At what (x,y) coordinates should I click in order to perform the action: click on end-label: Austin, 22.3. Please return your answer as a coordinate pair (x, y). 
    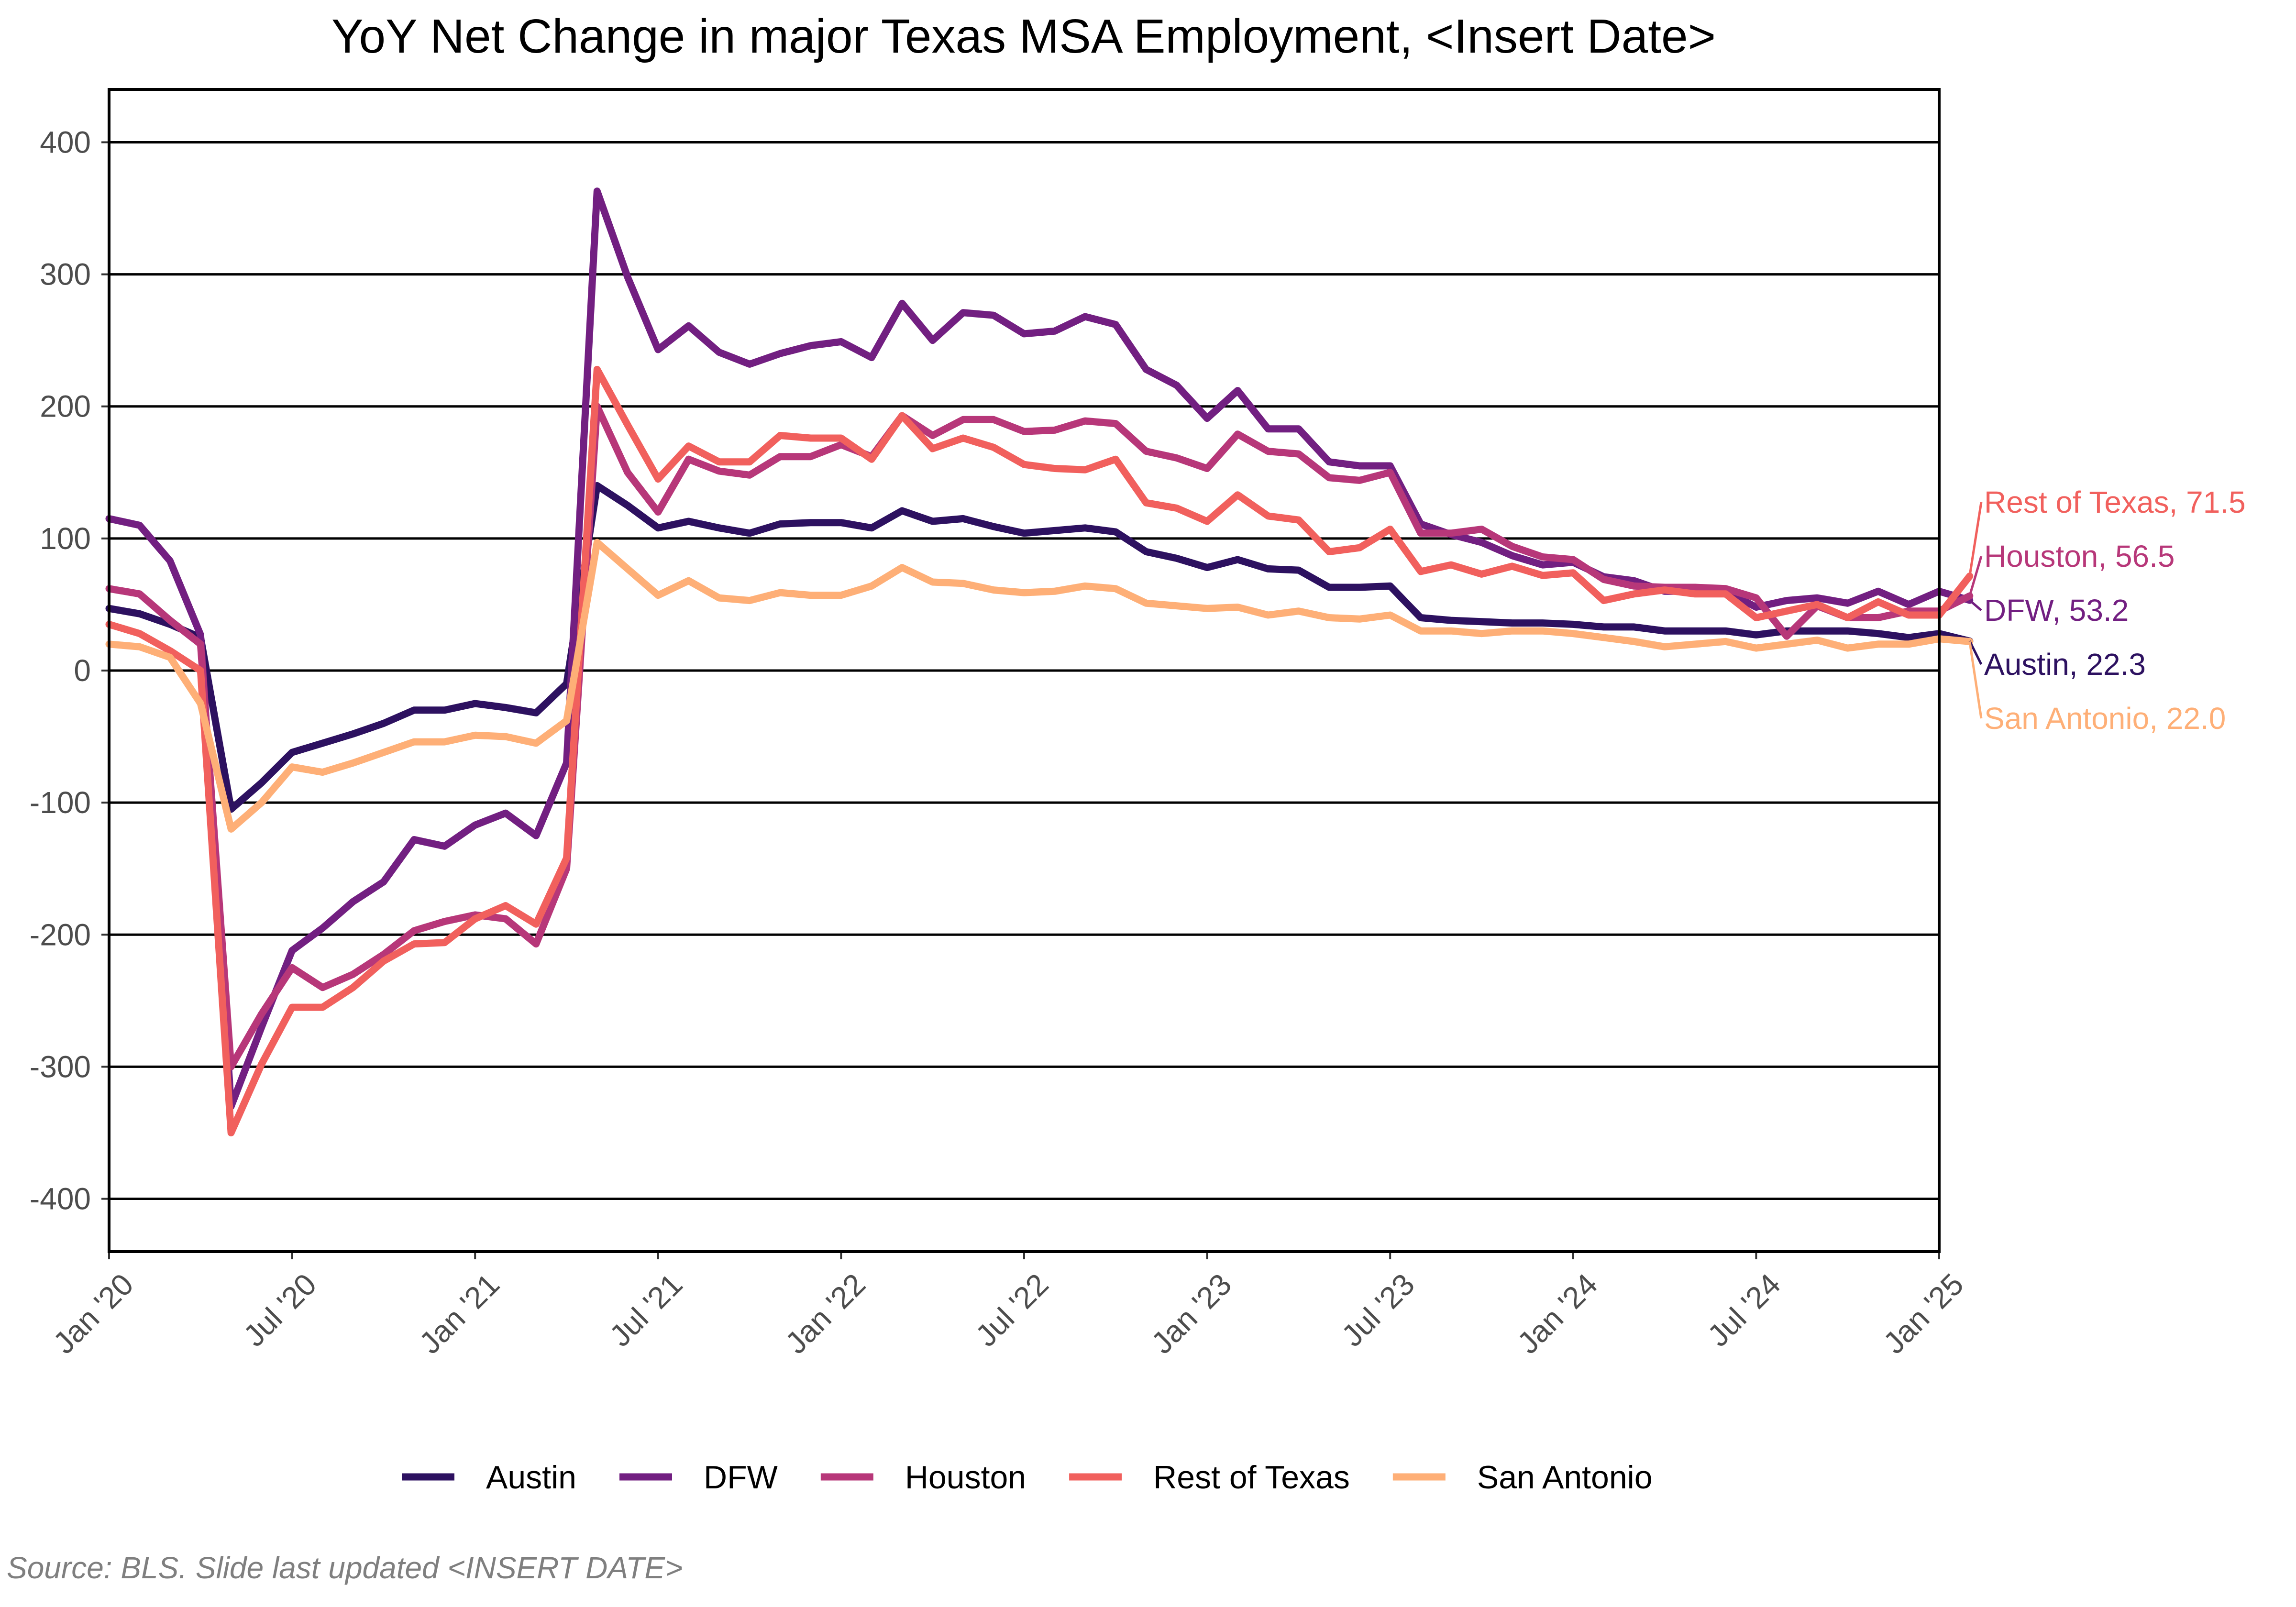
    Looking at the image, I should click on (2065, 664).